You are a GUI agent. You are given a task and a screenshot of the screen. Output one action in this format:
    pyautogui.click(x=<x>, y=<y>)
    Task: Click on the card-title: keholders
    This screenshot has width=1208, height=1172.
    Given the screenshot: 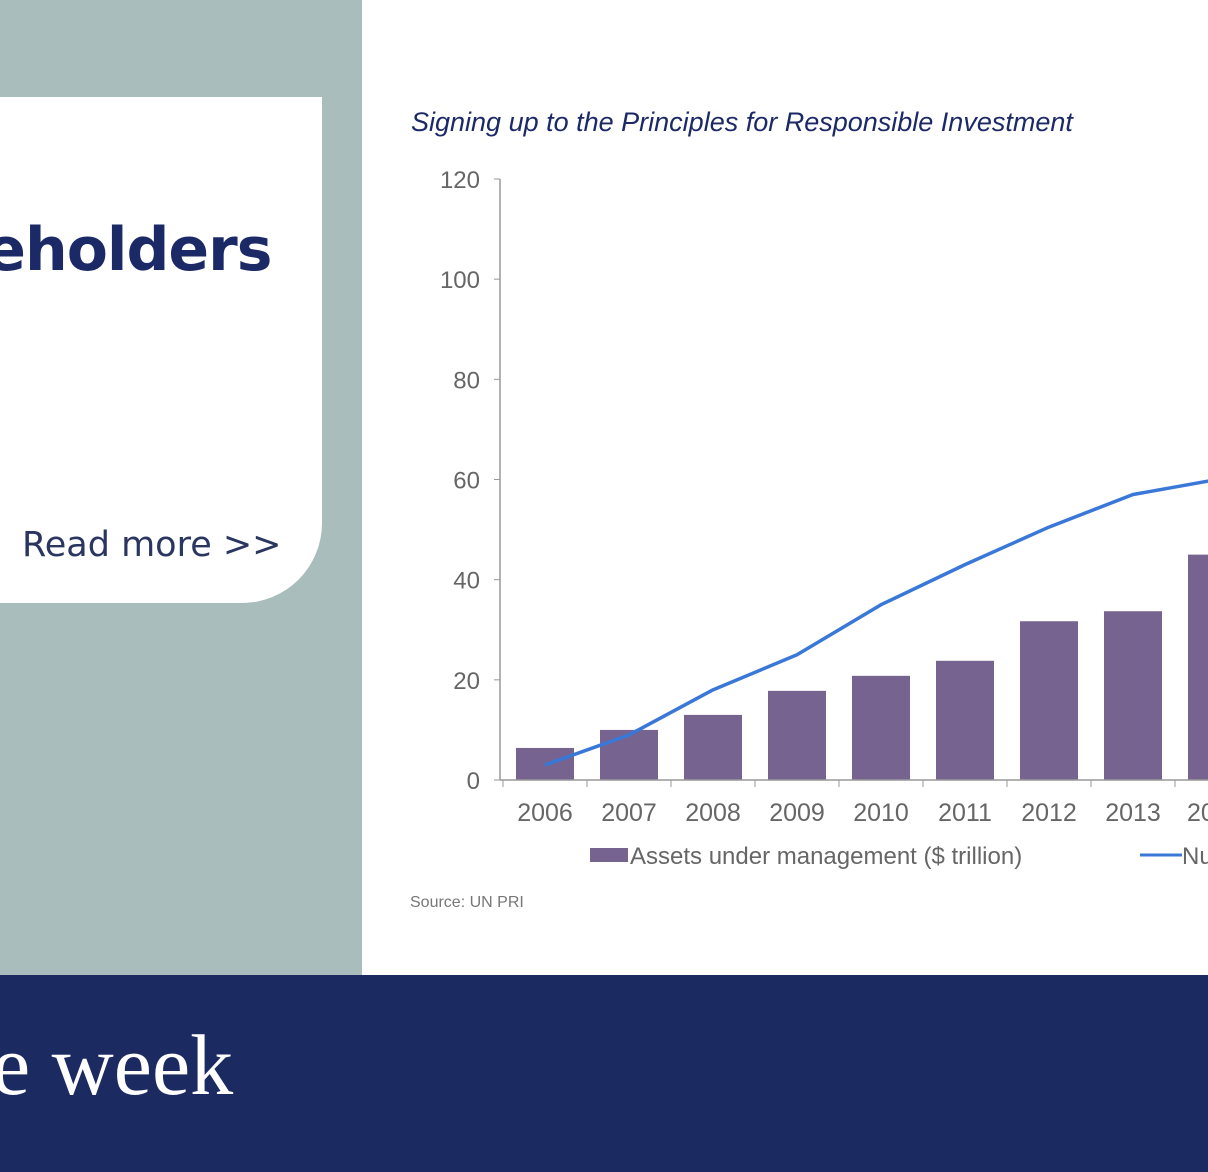 What is the action you would take?
    pyautogui.click(x=136, y=250)
    